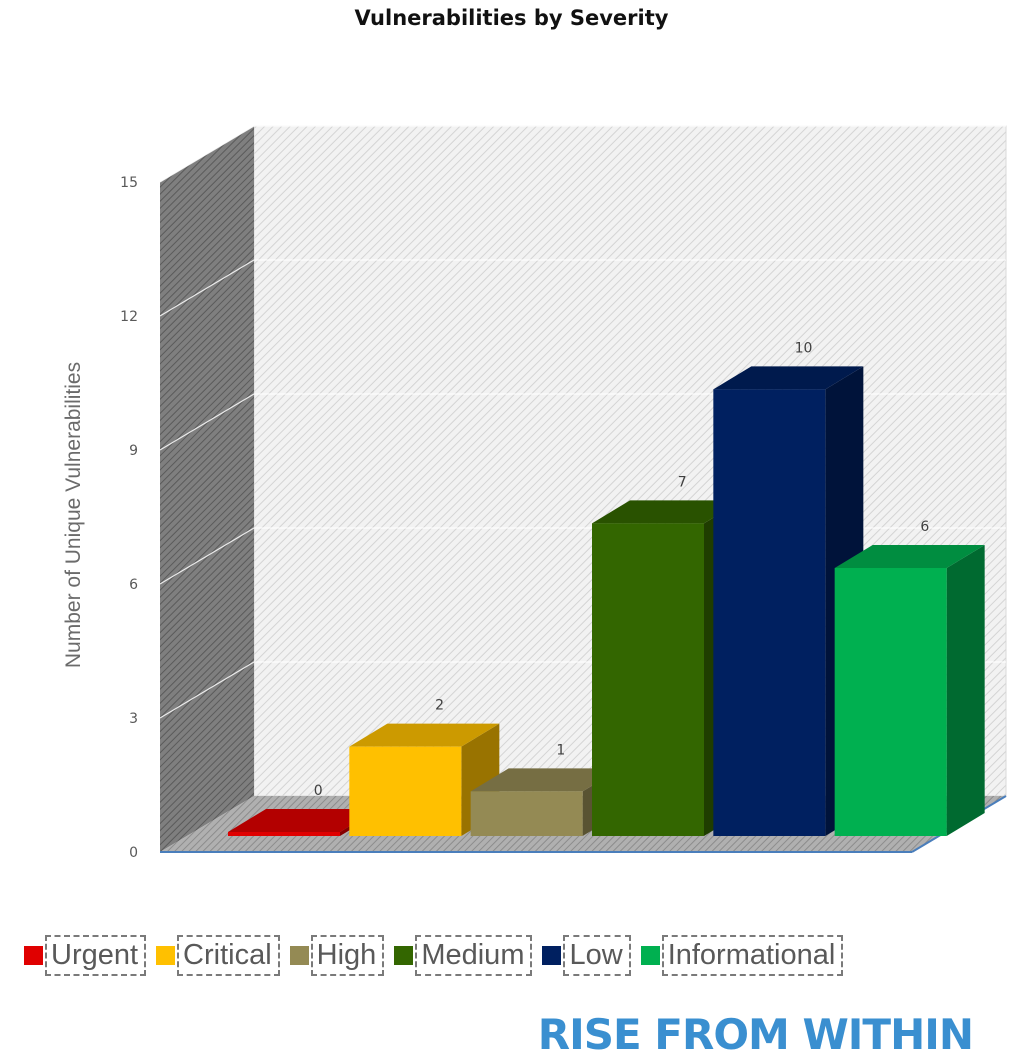 The image size is (1023, 1061). I want to click on legend-item-critical: Critical, so click(218, 955).